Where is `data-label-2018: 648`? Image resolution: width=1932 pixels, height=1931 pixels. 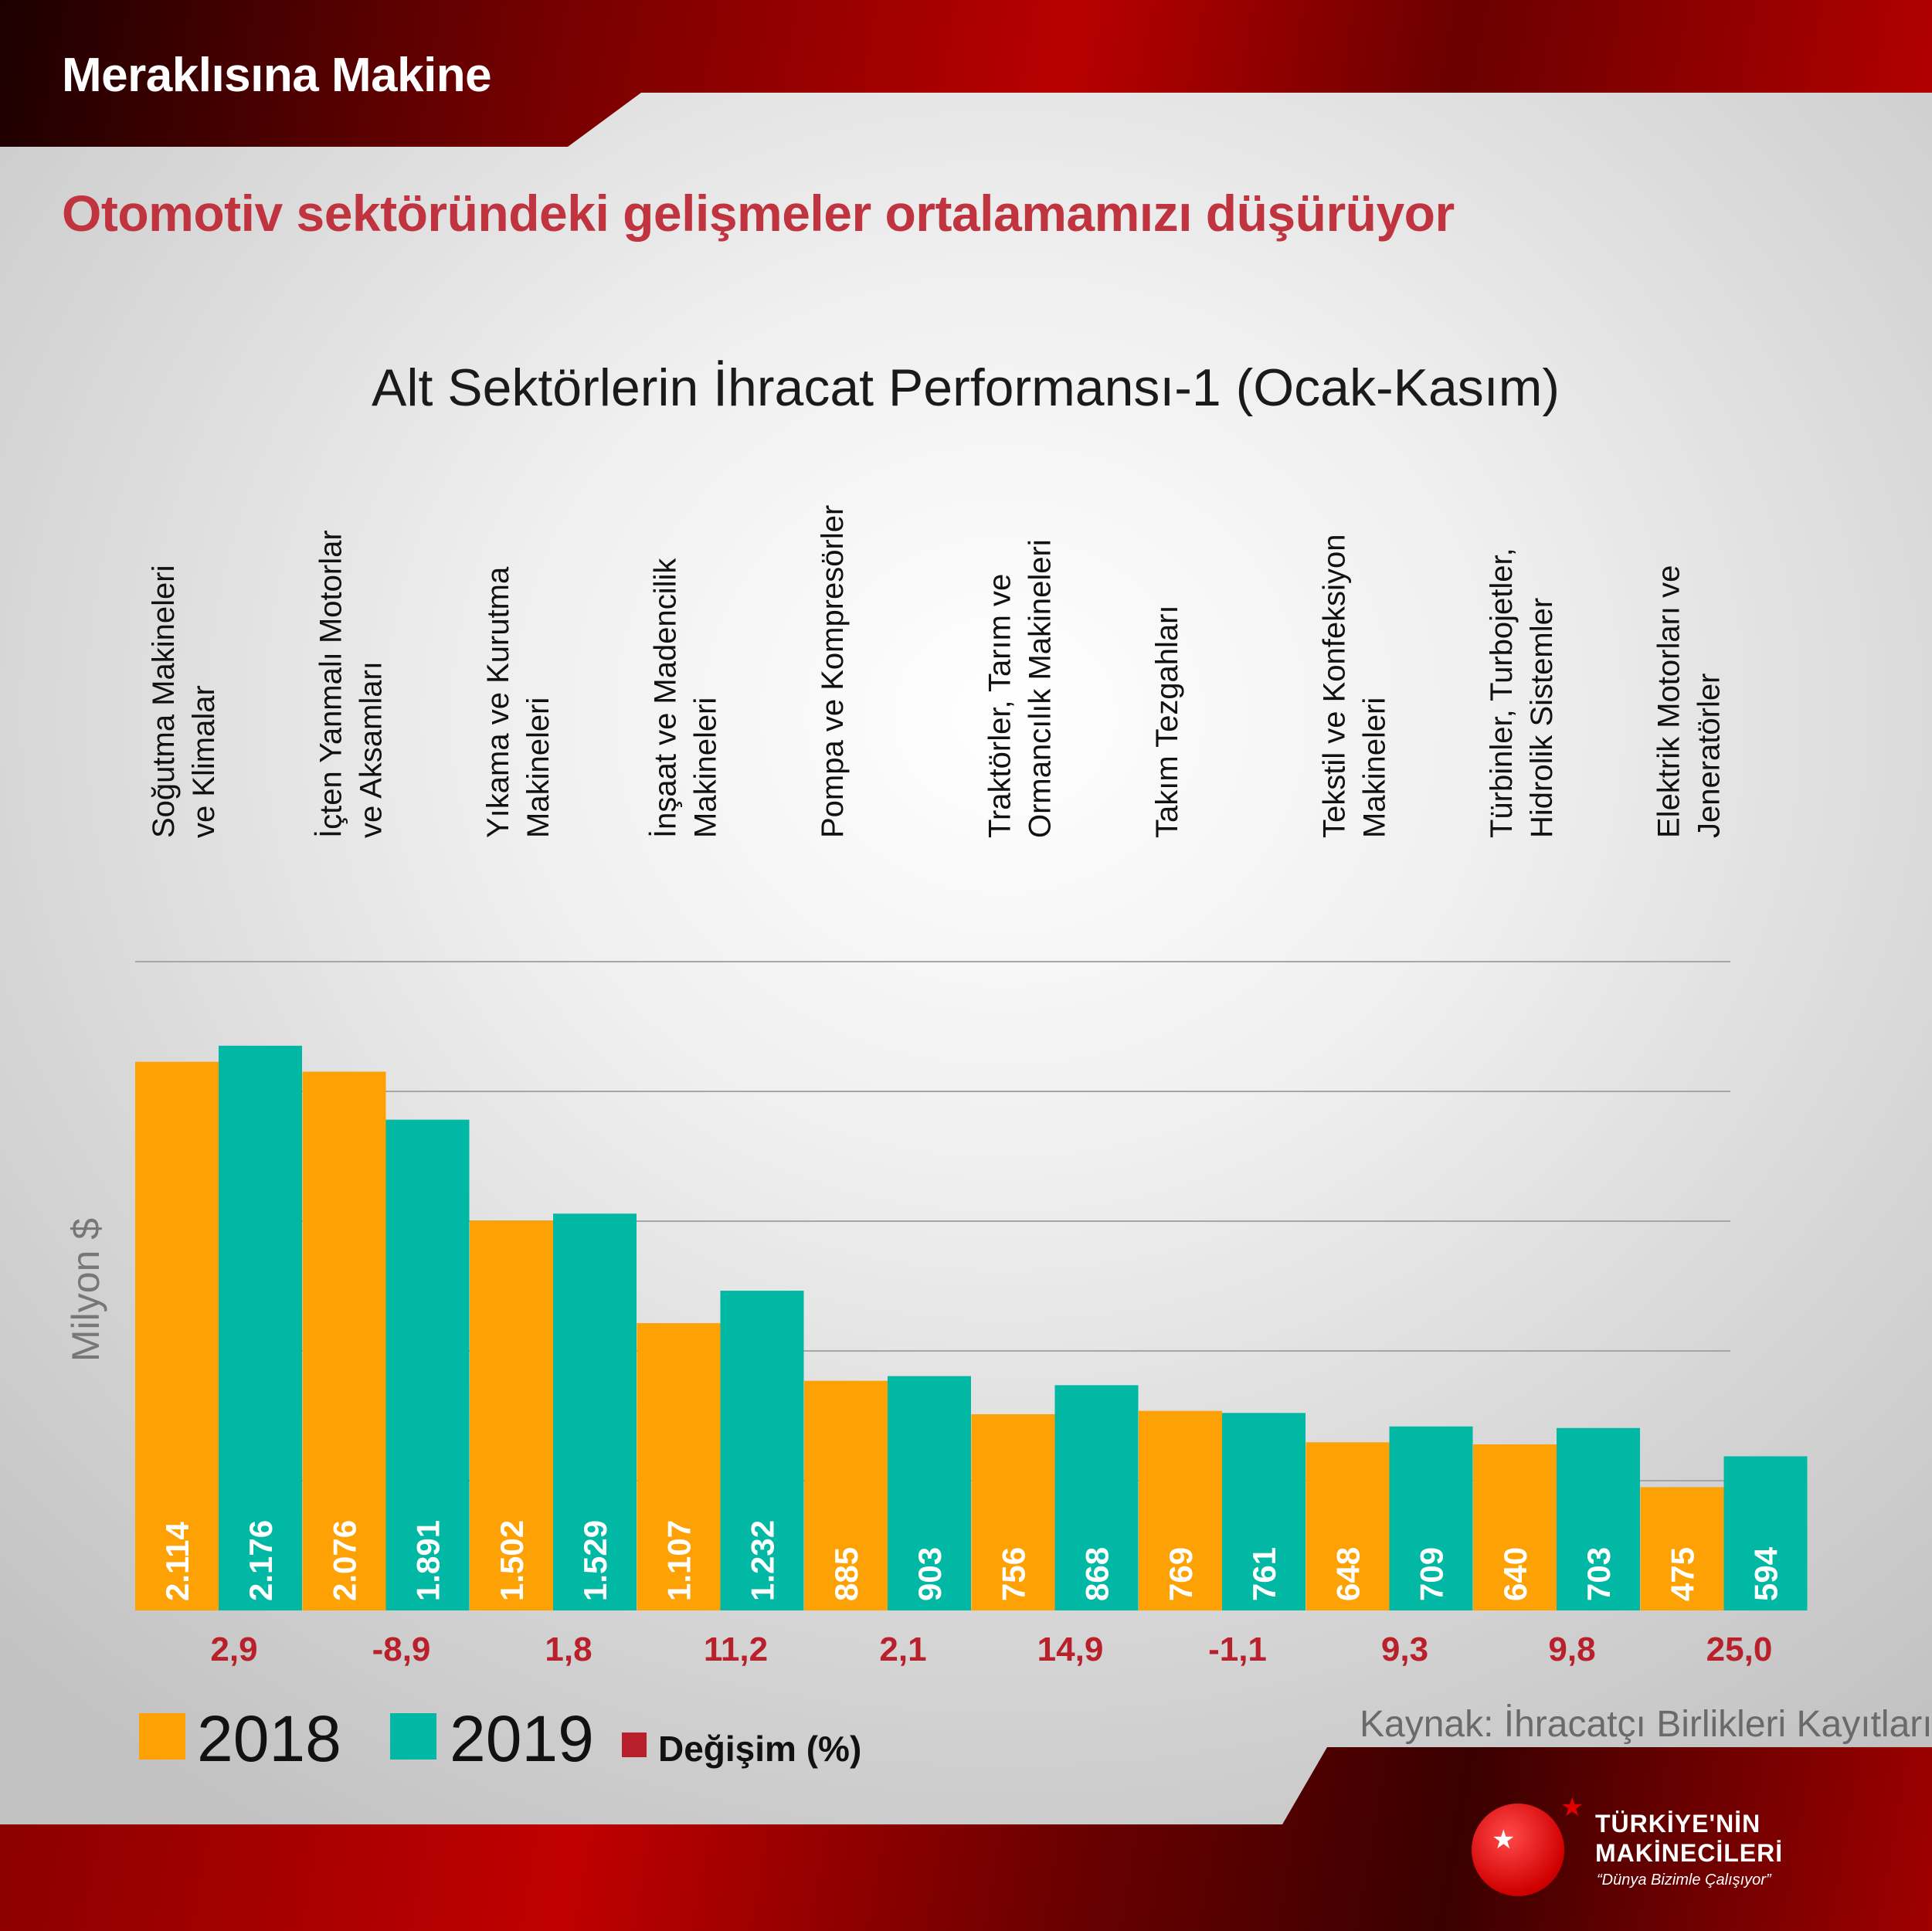 data-label-2018: 648 is located at coordinates (1349, 1574).